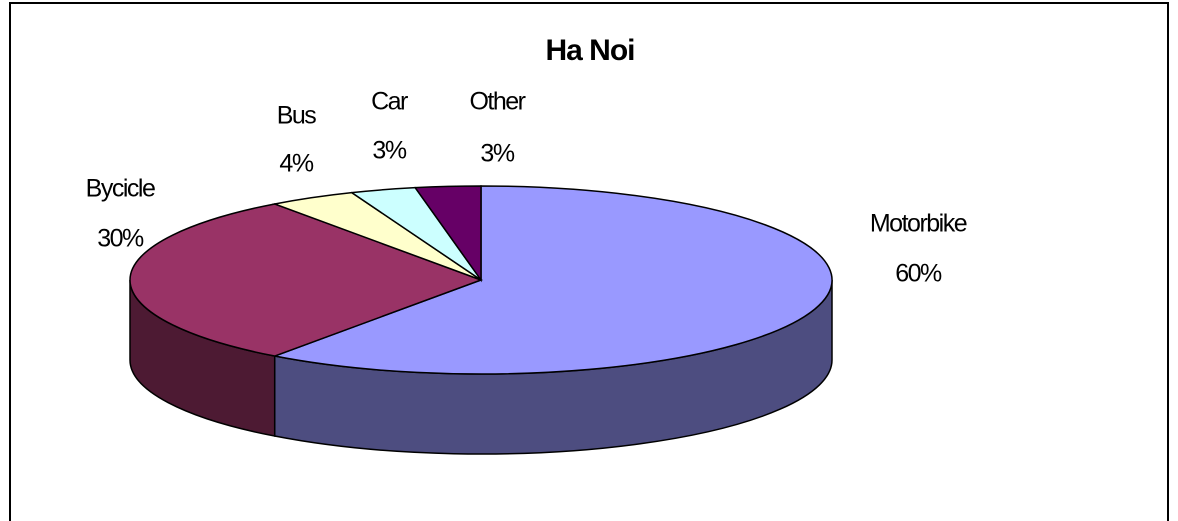  I want to click on slice-label-value: 4%, so click(296, 164).